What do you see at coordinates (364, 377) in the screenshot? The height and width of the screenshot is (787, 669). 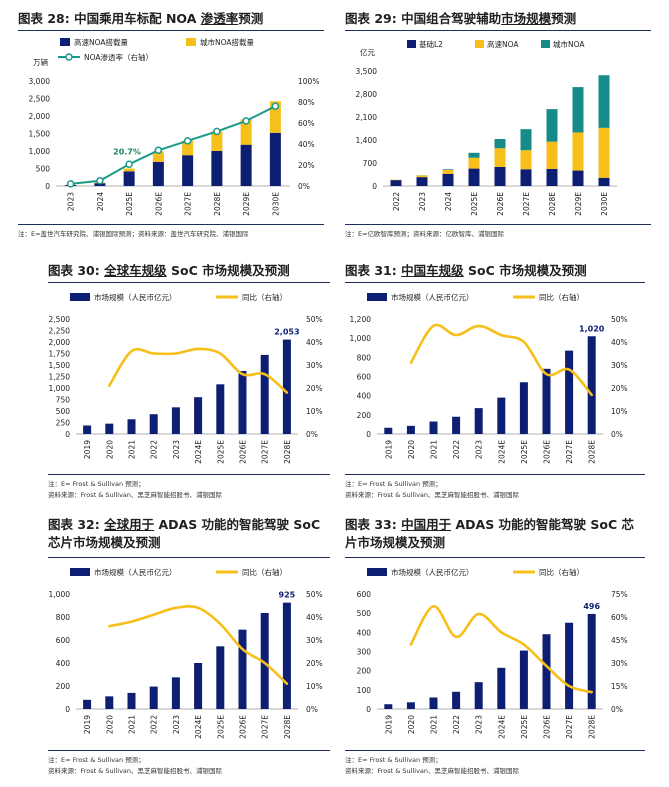 I see `y-tick-label: 600` at bounding box center [364, 377].